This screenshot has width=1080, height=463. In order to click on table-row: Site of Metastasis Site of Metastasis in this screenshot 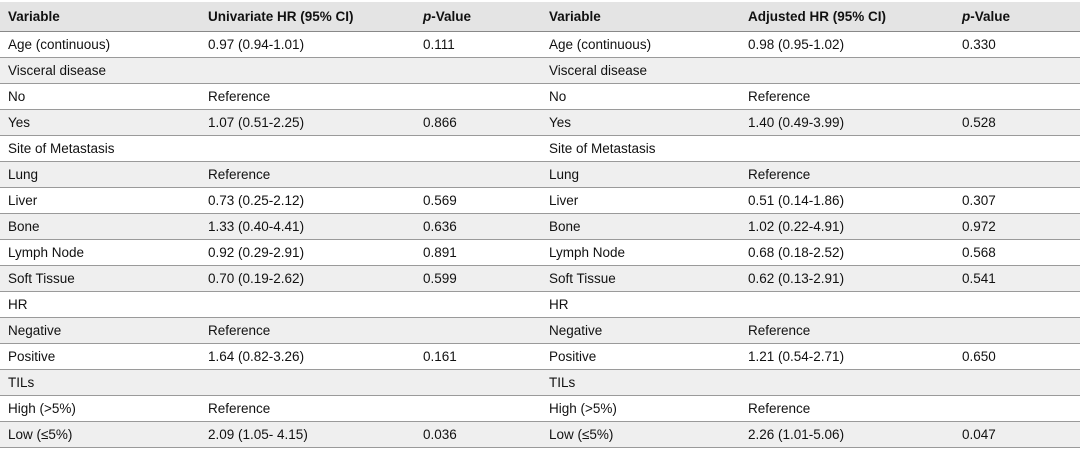, I will do `click(540, 148)`.